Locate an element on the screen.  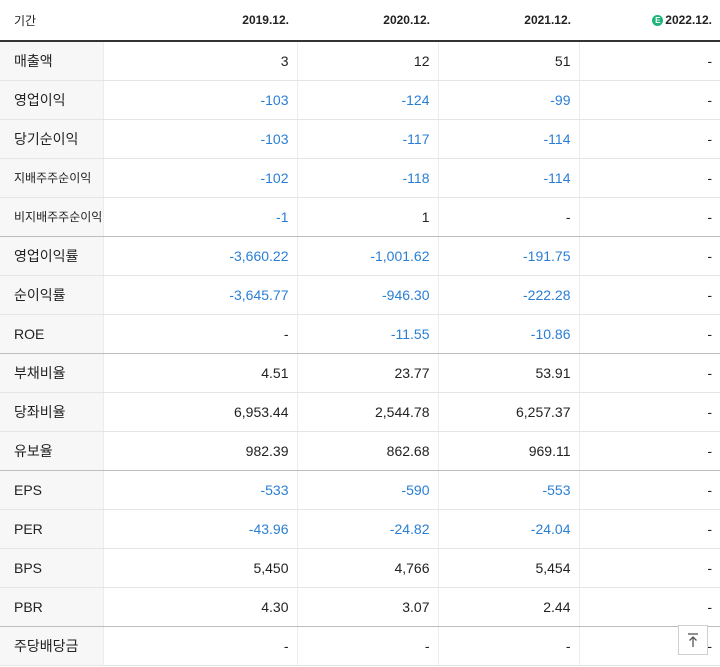
row-label: 영업이익률 is located at coordinates (51, 256).